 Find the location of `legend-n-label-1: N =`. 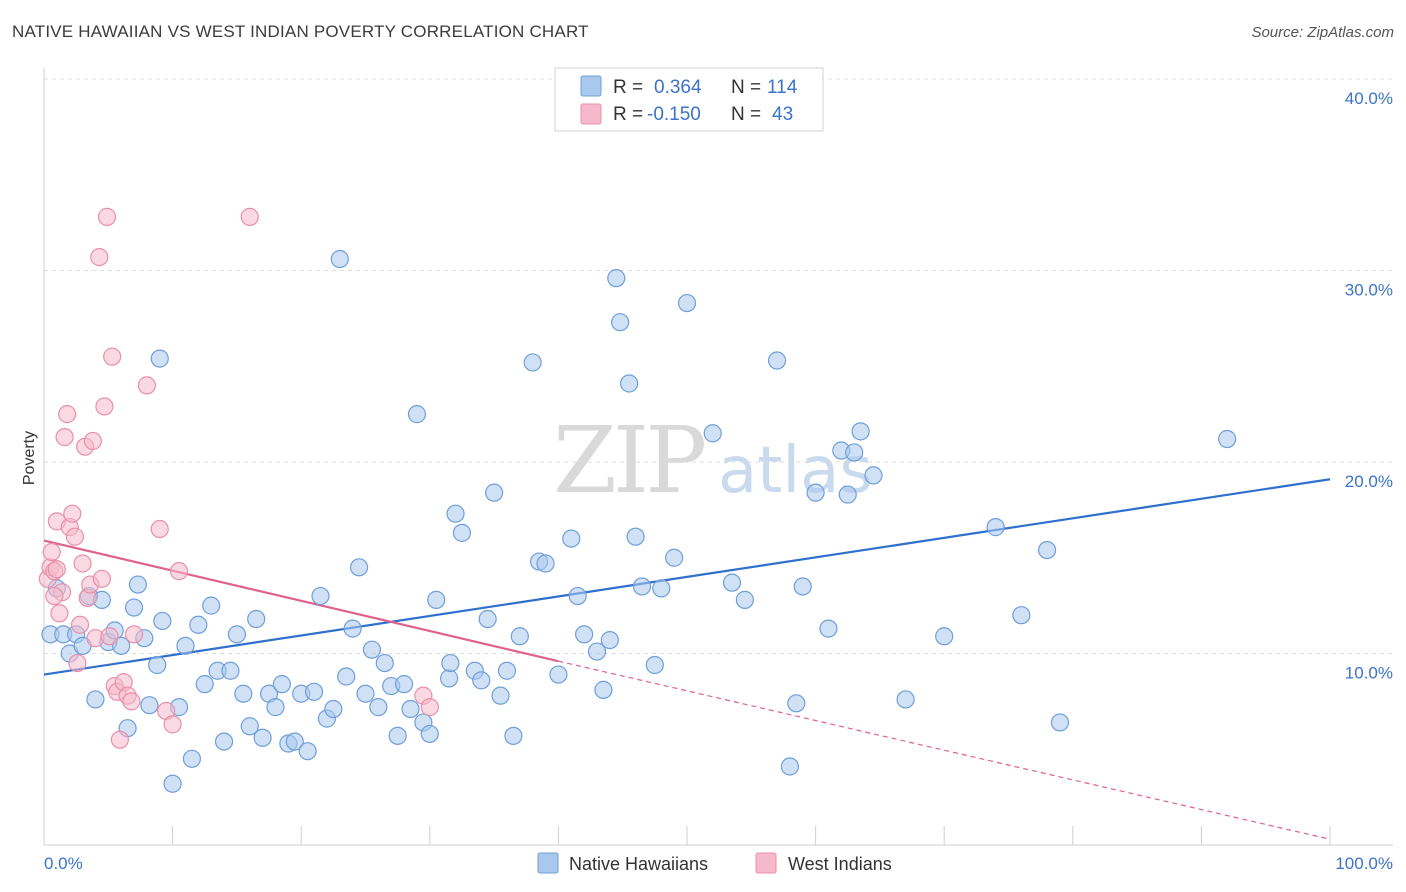

legend-n-label-1: N = is located at coordinates (746, 87).